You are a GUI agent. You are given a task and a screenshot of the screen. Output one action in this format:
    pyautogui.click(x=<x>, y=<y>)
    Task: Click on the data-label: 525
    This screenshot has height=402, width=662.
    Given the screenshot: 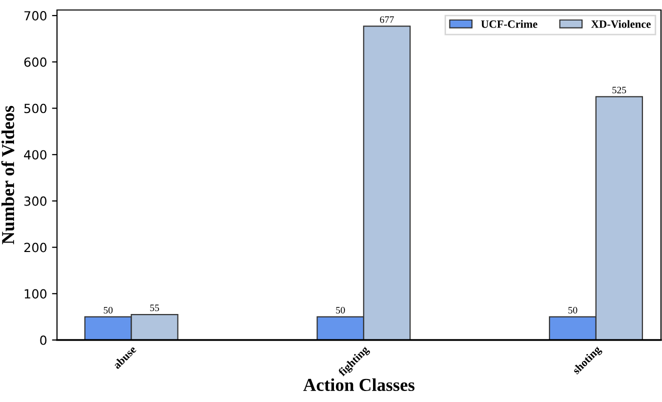 What is the action you would take?
    pyautogui.click(x=619, y=90)
    